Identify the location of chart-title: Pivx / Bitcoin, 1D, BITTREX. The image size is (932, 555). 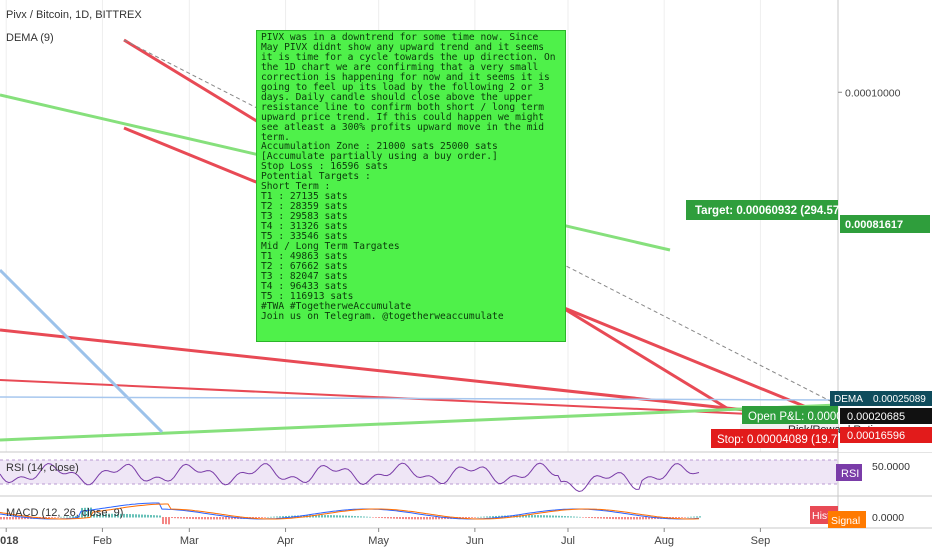
(74, 15).